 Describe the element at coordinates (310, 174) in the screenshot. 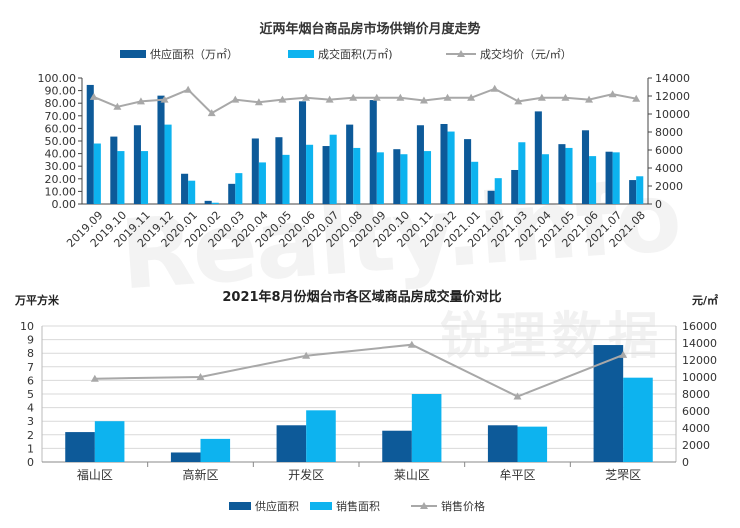

I see `bar-transaction-2020.06` at that location.